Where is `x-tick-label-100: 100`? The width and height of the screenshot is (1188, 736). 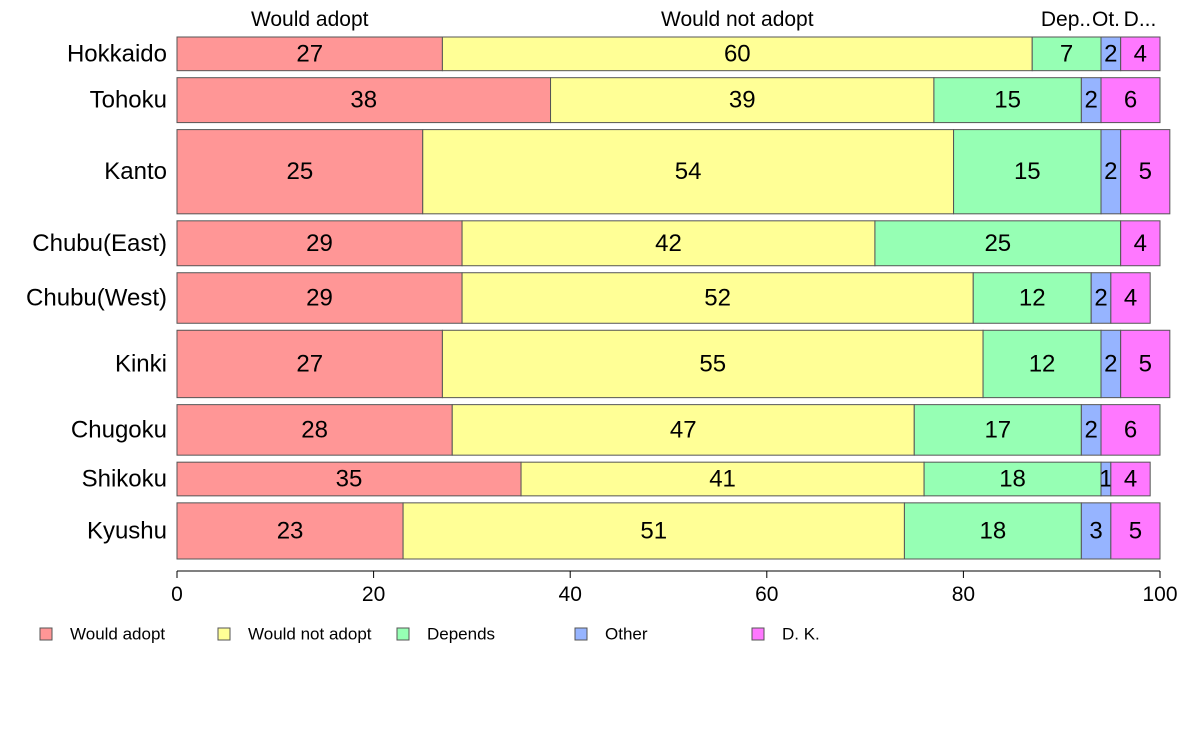 x-tick-label-100: 100 is located at coordinates (1159, 594).